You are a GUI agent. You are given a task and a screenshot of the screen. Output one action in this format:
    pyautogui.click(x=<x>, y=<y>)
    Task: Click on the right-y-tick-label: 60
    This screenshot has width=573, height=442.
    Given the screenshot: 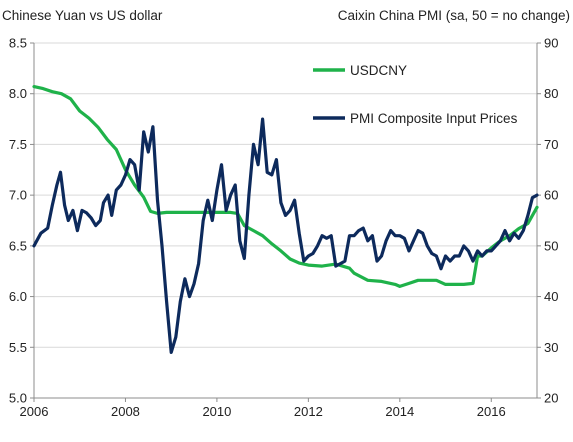 What is the action you would take?
    pyautogui.click(x=551, y=195)
    